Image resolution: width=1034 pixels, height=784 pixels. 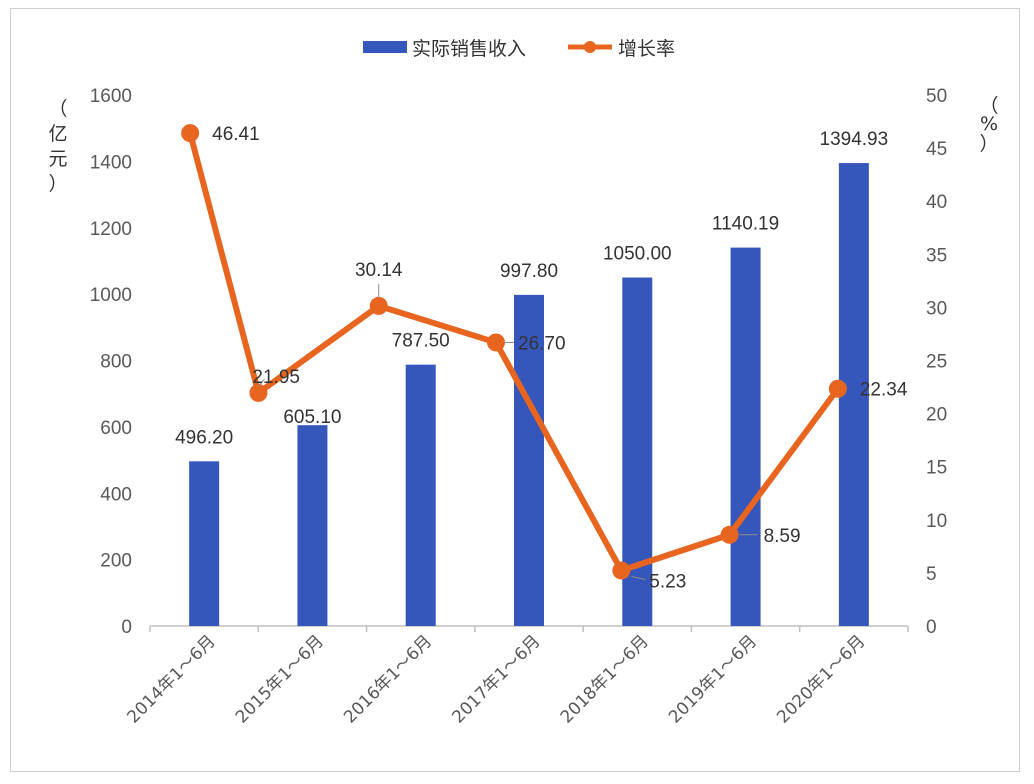 I want to click on left-tick-label: 400, so click(x=116, y=494).